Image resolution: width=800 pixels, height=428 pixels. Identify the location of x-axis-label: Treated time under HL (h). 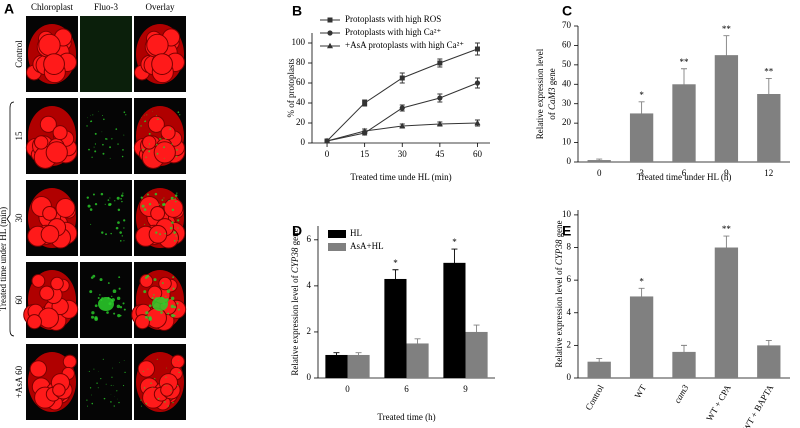
(684, 177).